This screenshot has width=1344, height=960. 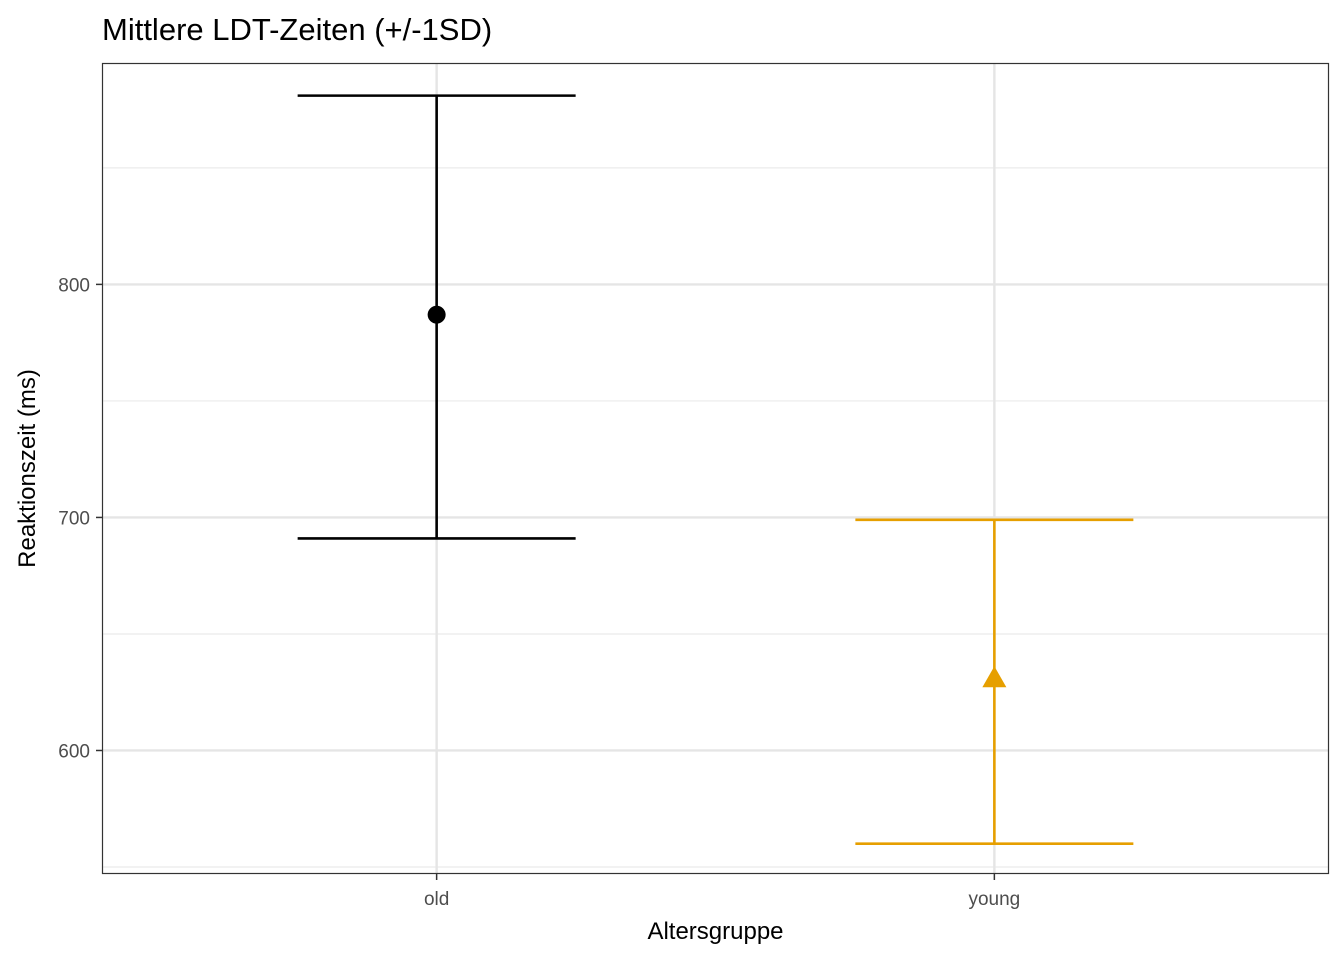 I want to click on mean-point-old, so click(x=436, y=314).